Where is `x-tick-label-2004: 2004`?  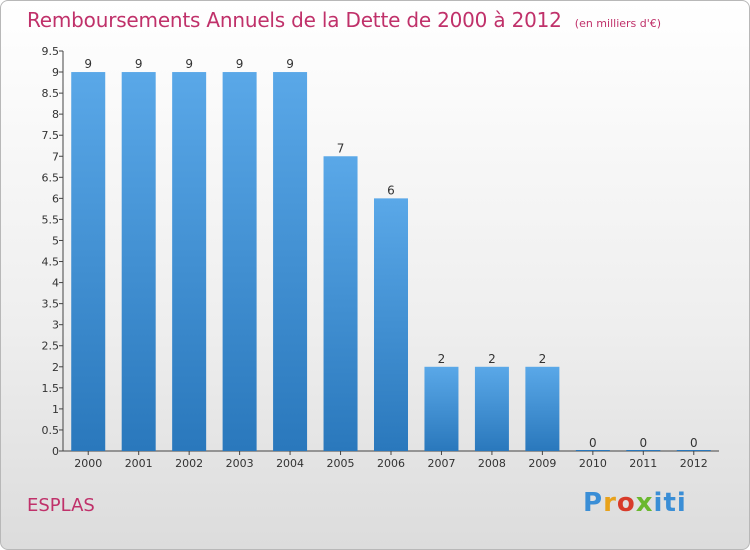 x-tick-label-2004: 2004 is located at coordinates (290, 463).